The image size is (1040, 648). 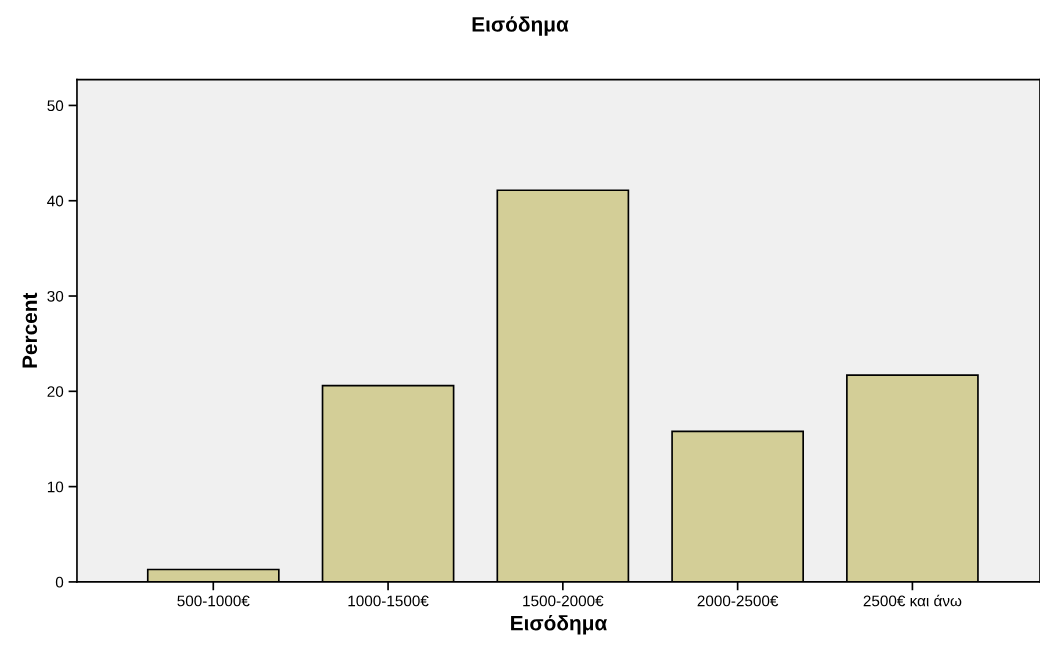 I want to click on y-tick-label: 20, so click(x=55, y=391).